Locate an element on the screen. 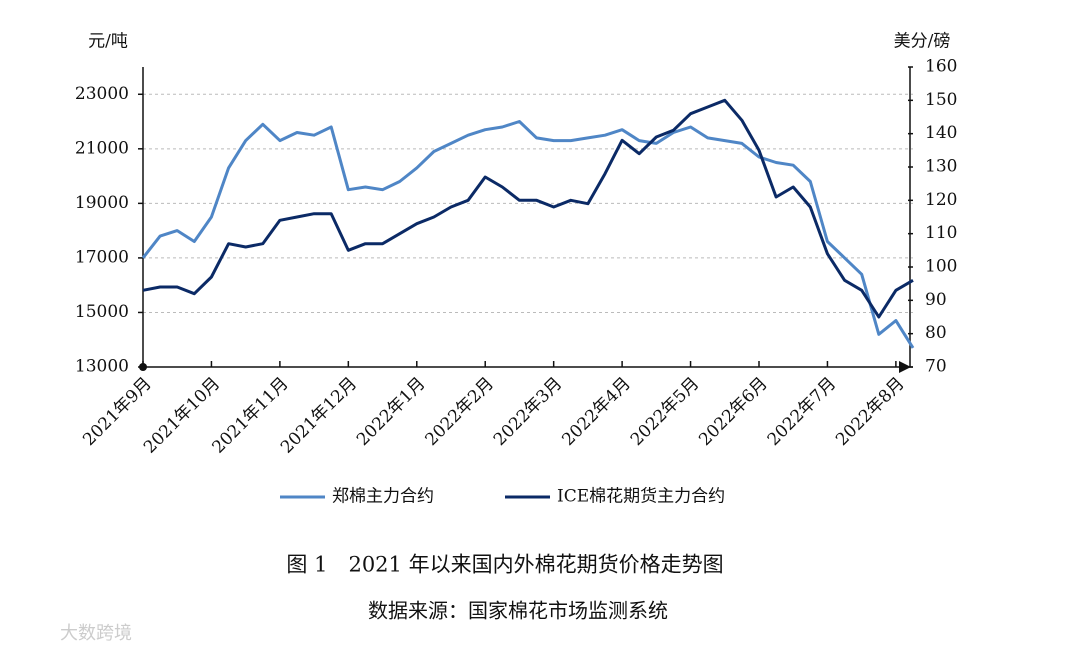 The width and height of the screenshot is (1080, 654). x-tick-label: 2022年2月 is located at coordinates (460, 412).